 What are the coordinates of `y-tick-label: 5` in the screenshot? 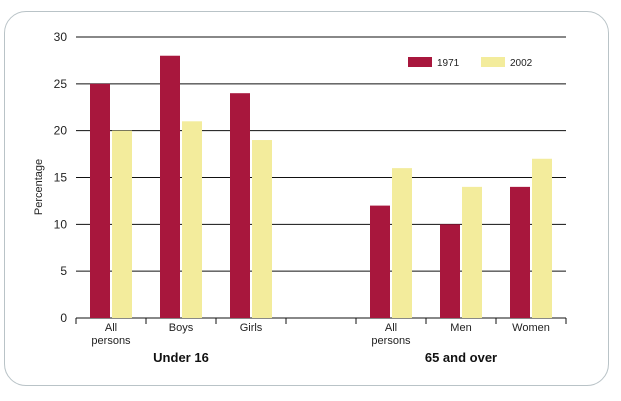 It's located at (63, 271).